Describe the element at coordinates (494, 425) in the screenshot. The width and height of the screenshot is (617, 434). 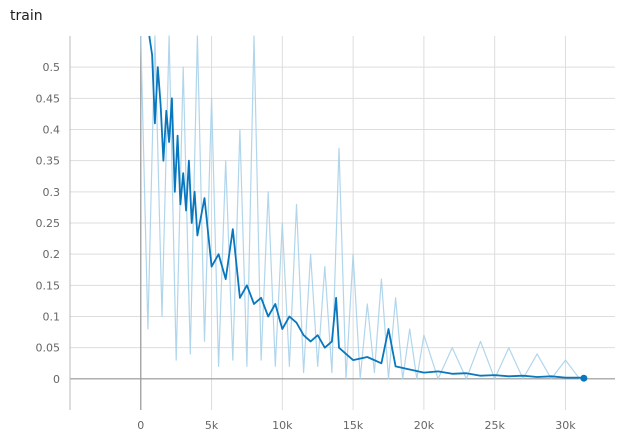
I see `x-tick-label: 25k` at that location.